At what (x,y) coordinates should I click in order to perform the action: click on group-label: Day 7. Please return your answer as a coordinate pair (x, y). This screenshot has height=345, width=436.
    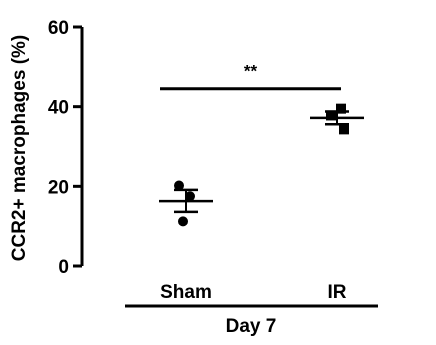
    Looking at the image, I should click on (251, 326).